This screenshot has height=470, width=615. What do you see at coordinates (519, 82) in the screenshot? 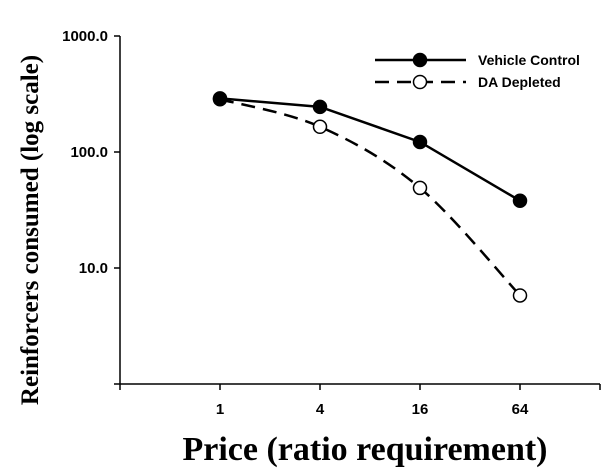
I see `legend-label: DA Depleted` at bounding box center [519, 82].